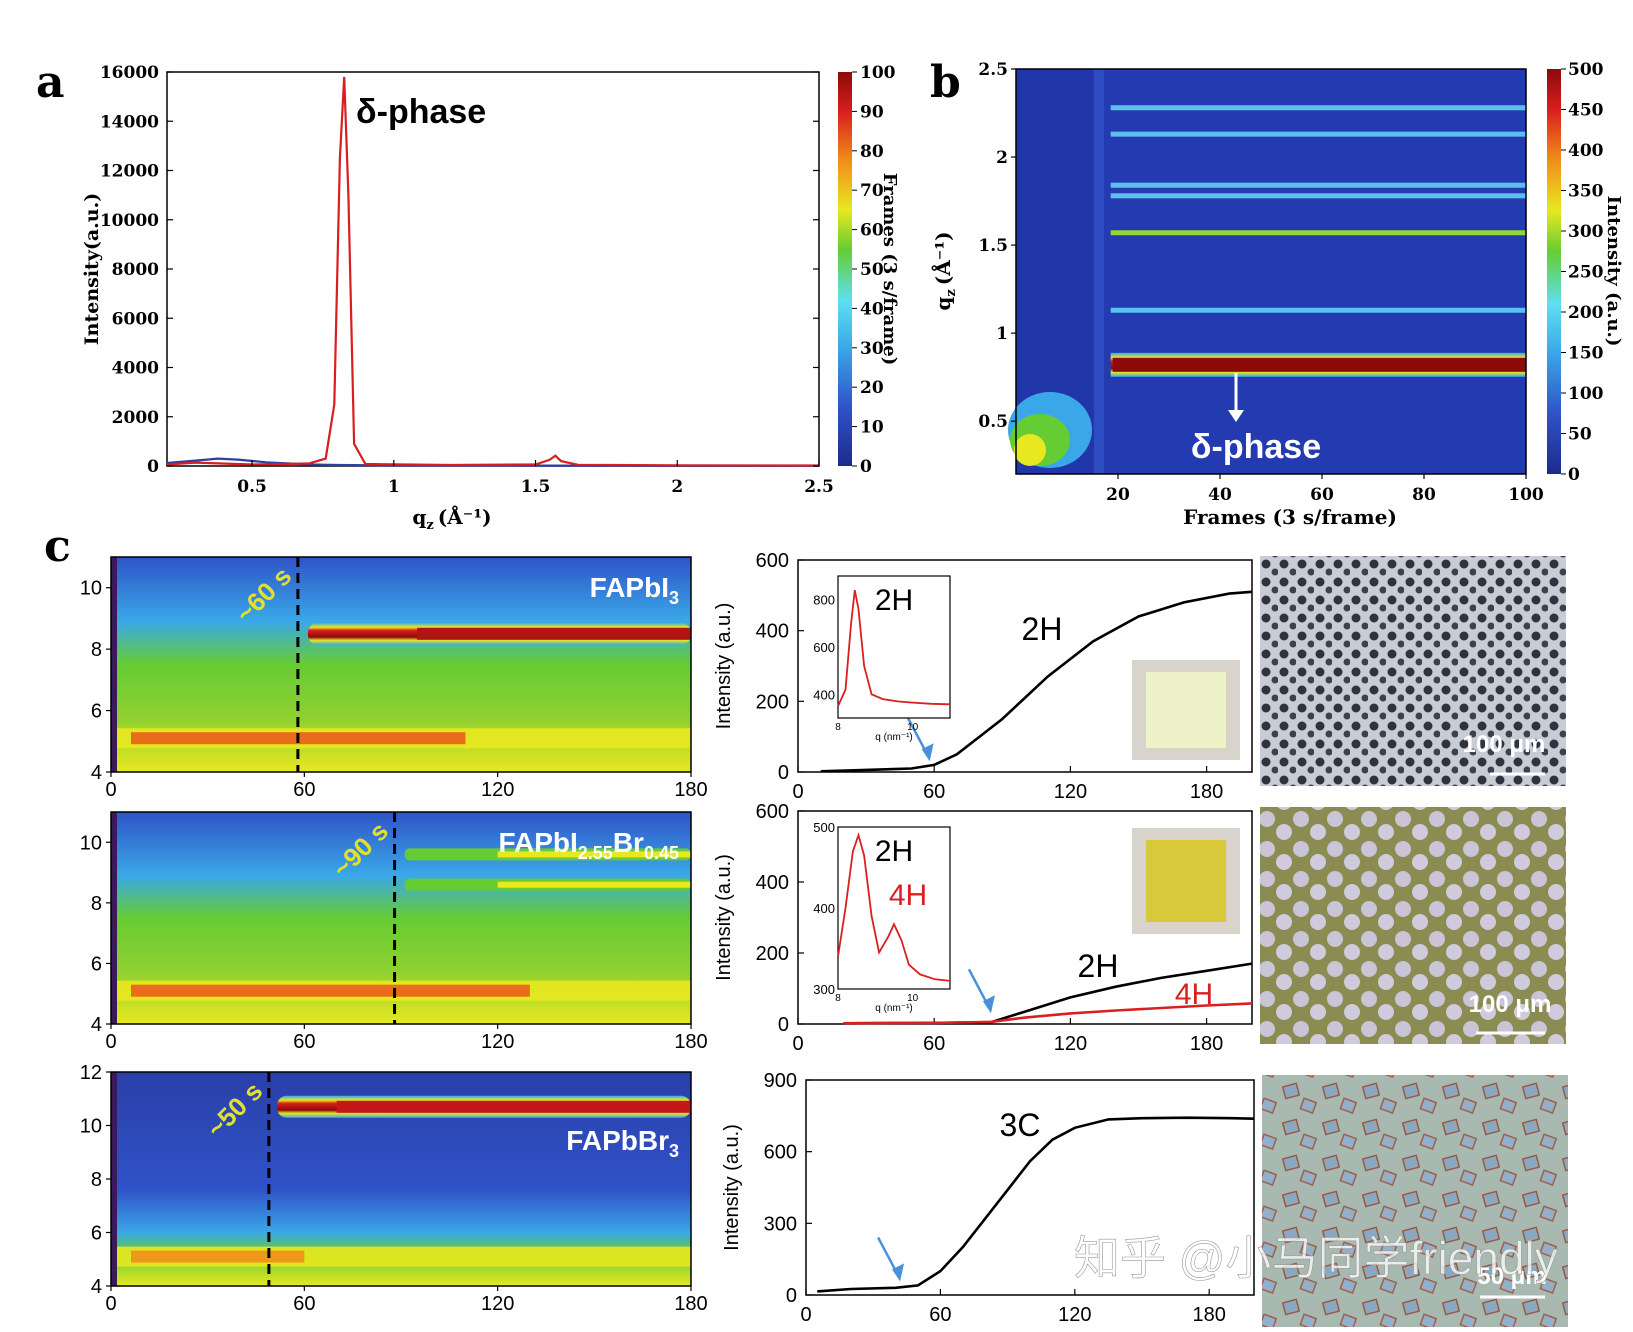 This screenshot has height=1332, width=1633. What do you see at coordinates (629, 587) in the screenshot?
I see `heatmap-label-part: FAPbI` at bounding box center [629, 587].